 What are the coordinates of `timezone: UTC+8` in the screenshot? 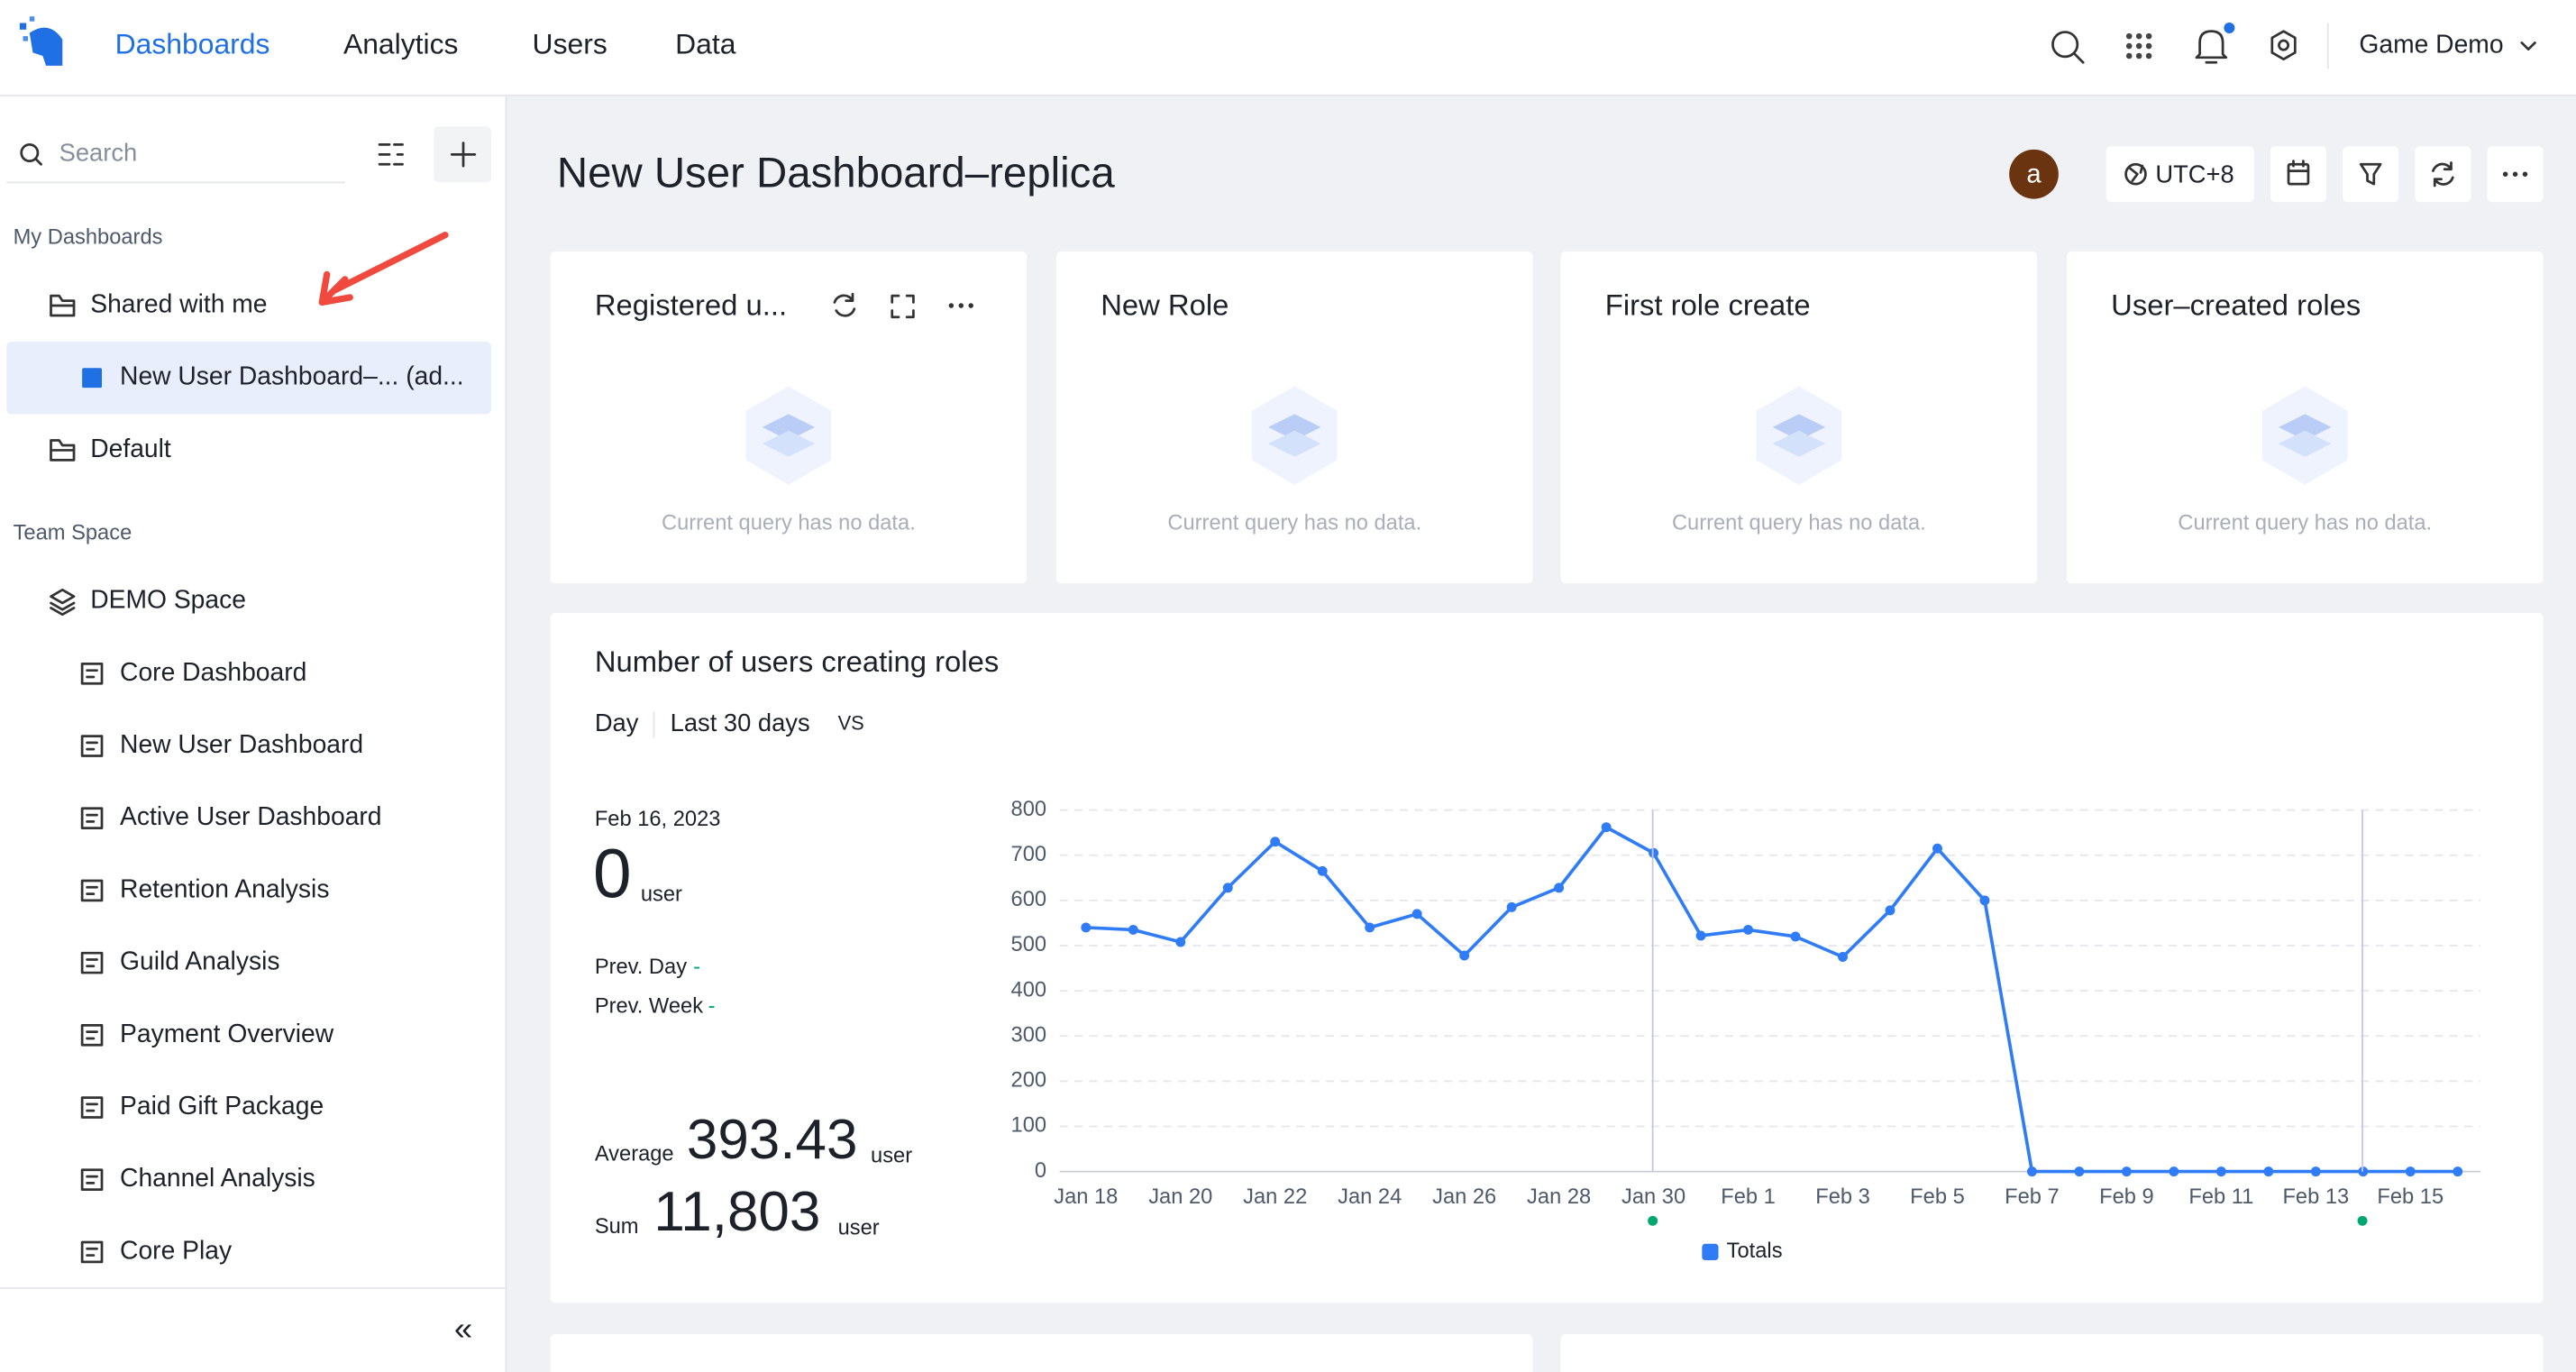 It's located at (2194, 174).